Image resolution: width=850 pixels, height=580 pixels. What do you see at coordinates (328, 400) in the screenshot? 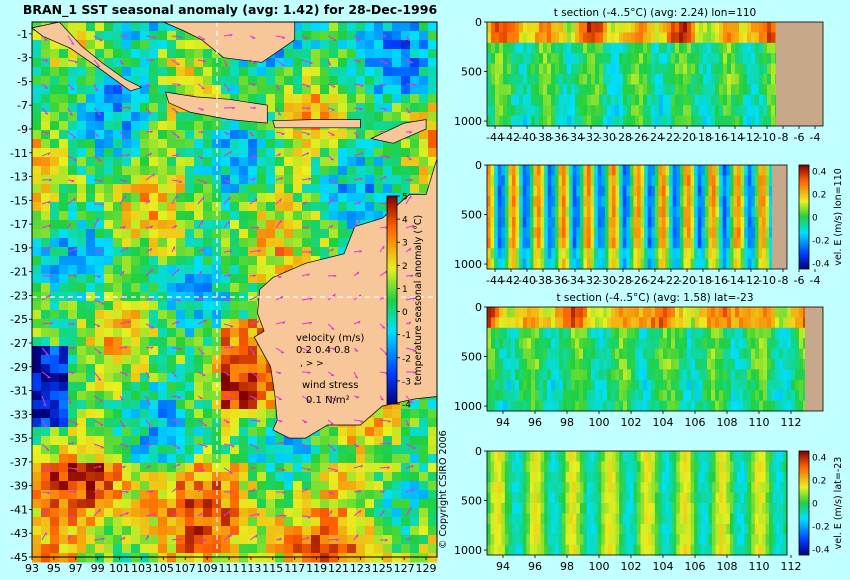
I see `wind-stress-value: 0.1 N/m²` at bounding box center [328, 400].